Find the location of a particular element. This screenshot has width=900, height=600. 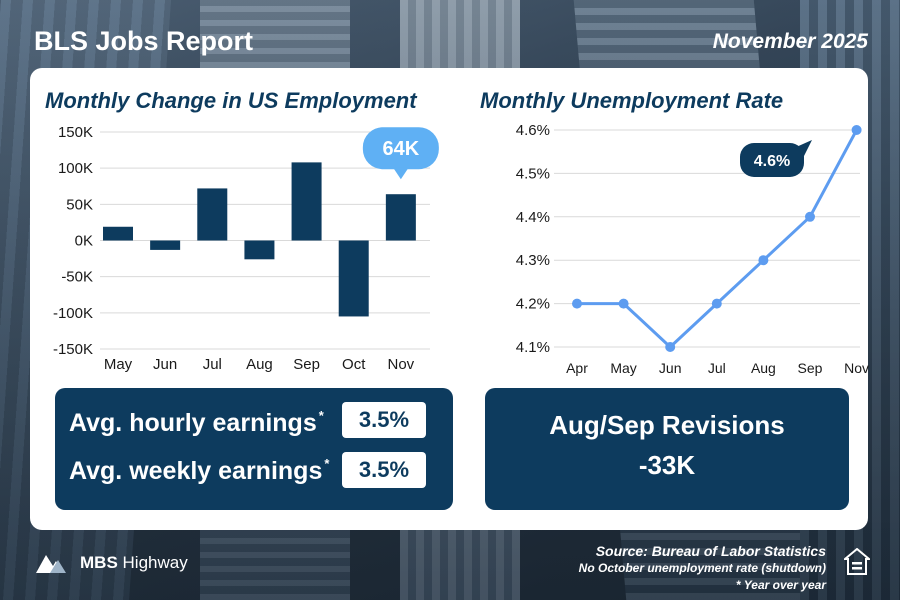

y-tick-label: 150K is located at coordinates (75, 132).